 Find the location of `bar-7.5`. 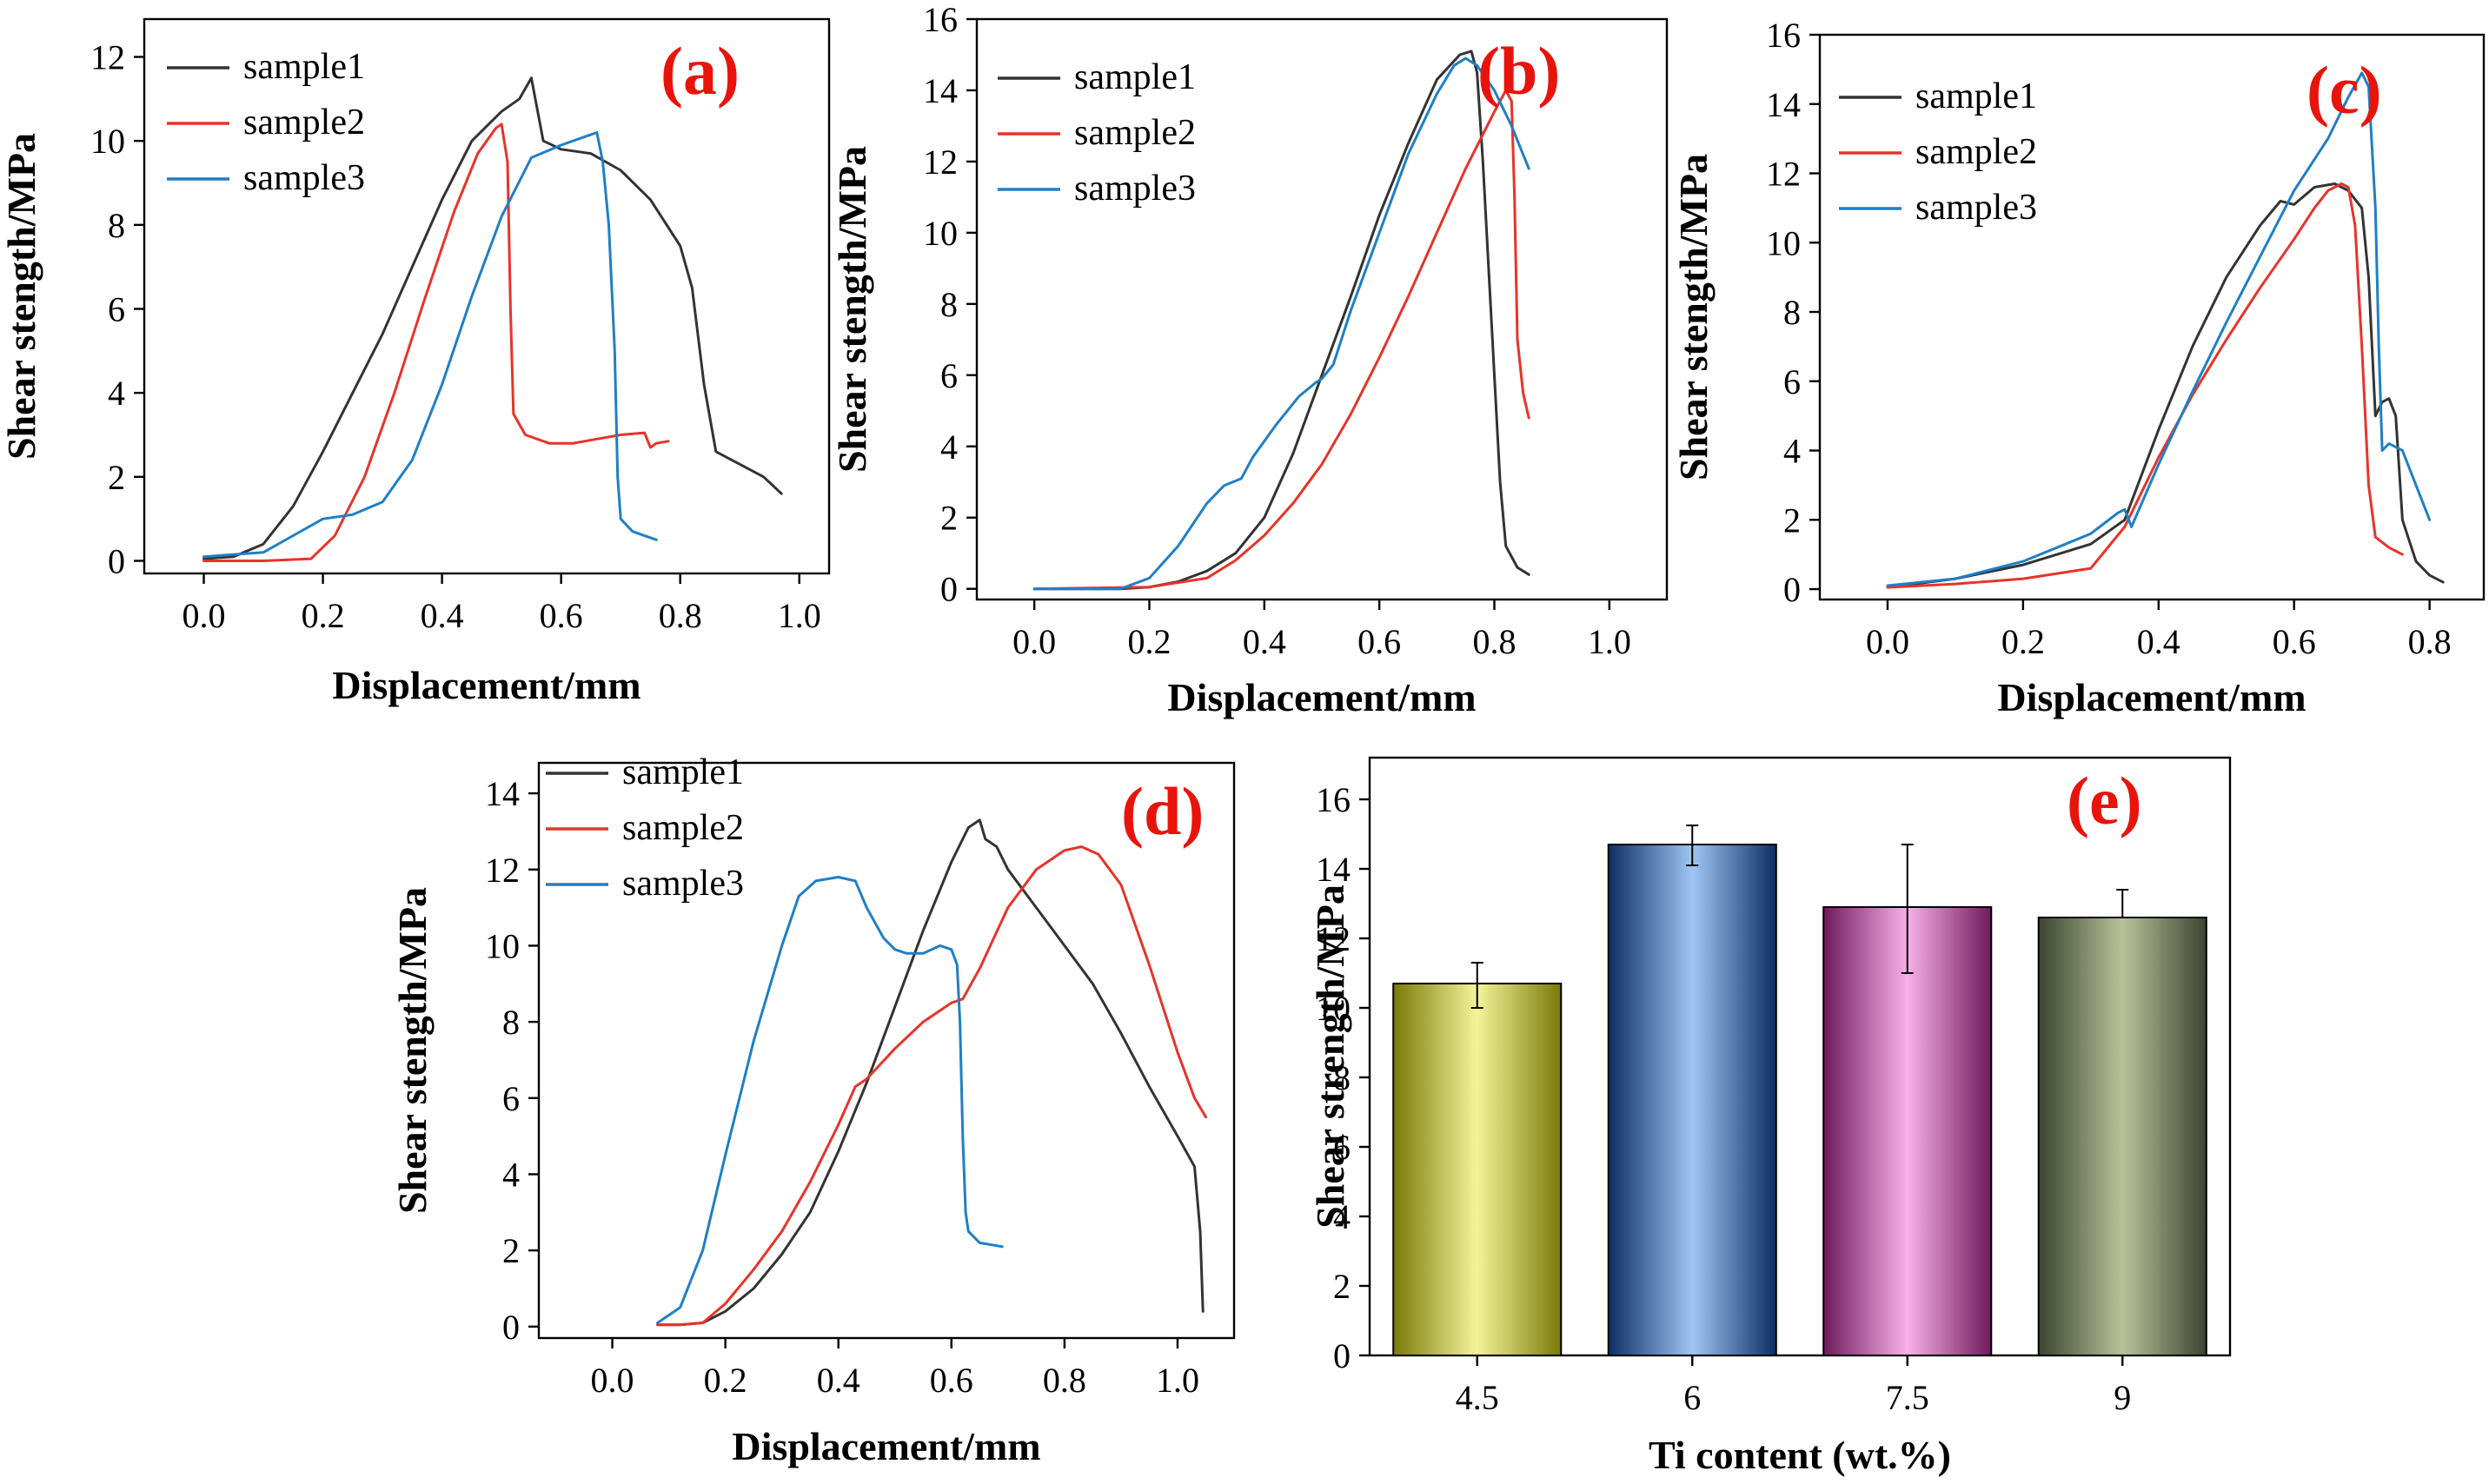

bar-7.5 is located at coordinates (1907, 1131).